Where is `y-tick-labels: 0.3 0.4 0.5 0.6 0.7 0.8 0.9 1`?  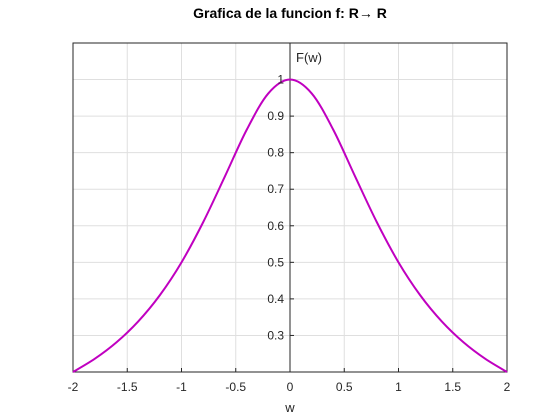
y-tick-labels: 0.3 0.4 0.5 0.6 0.7 0.8 0.9 1 is located at coordinates (275, 208).